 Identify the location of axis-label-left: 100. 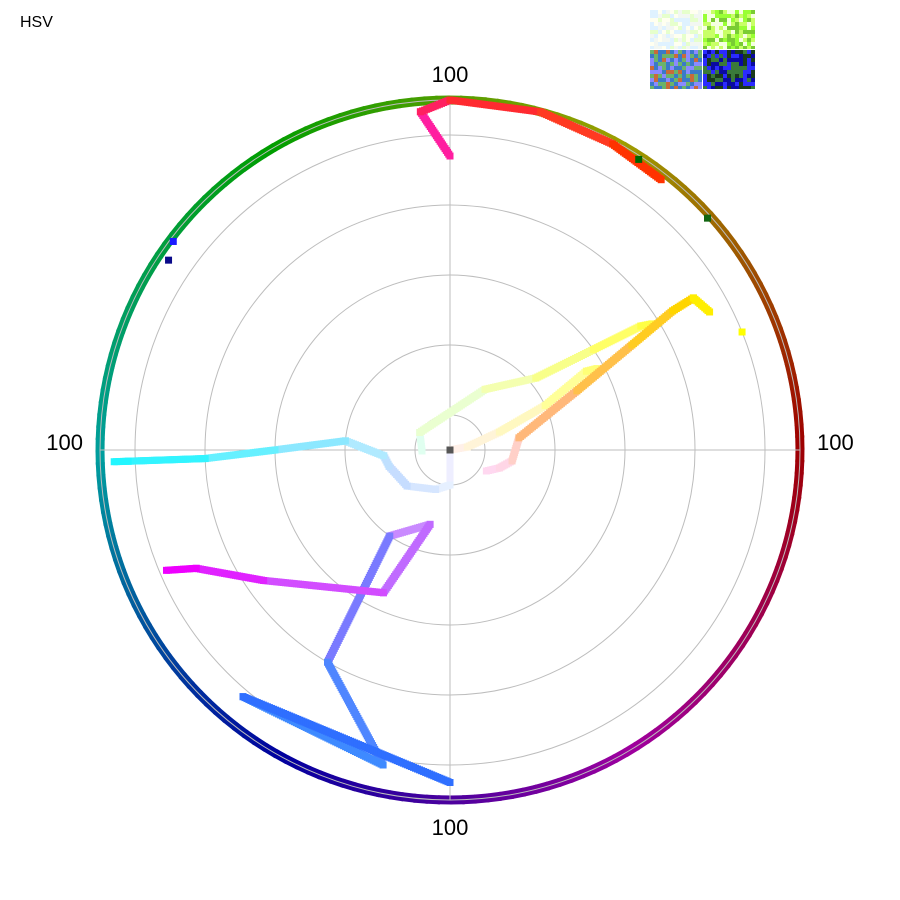
(64, 442).